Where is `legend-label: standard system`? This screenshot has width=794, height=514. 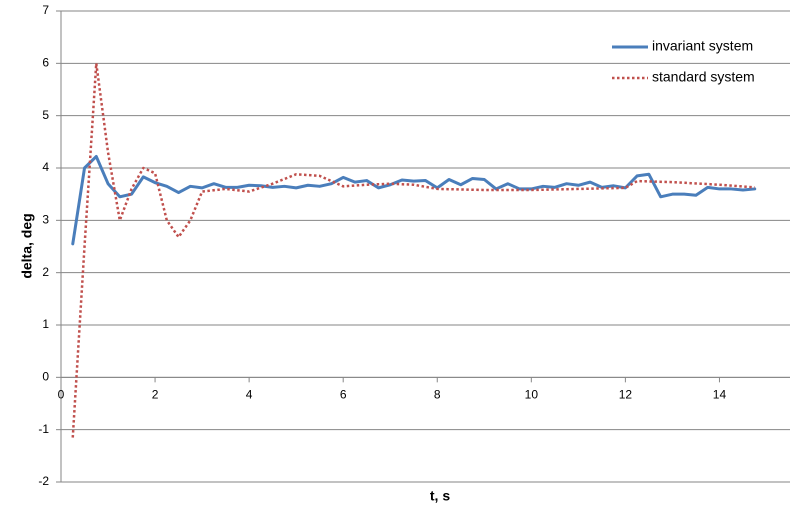
legend-label: standard system is located at coordinates (703, 77).